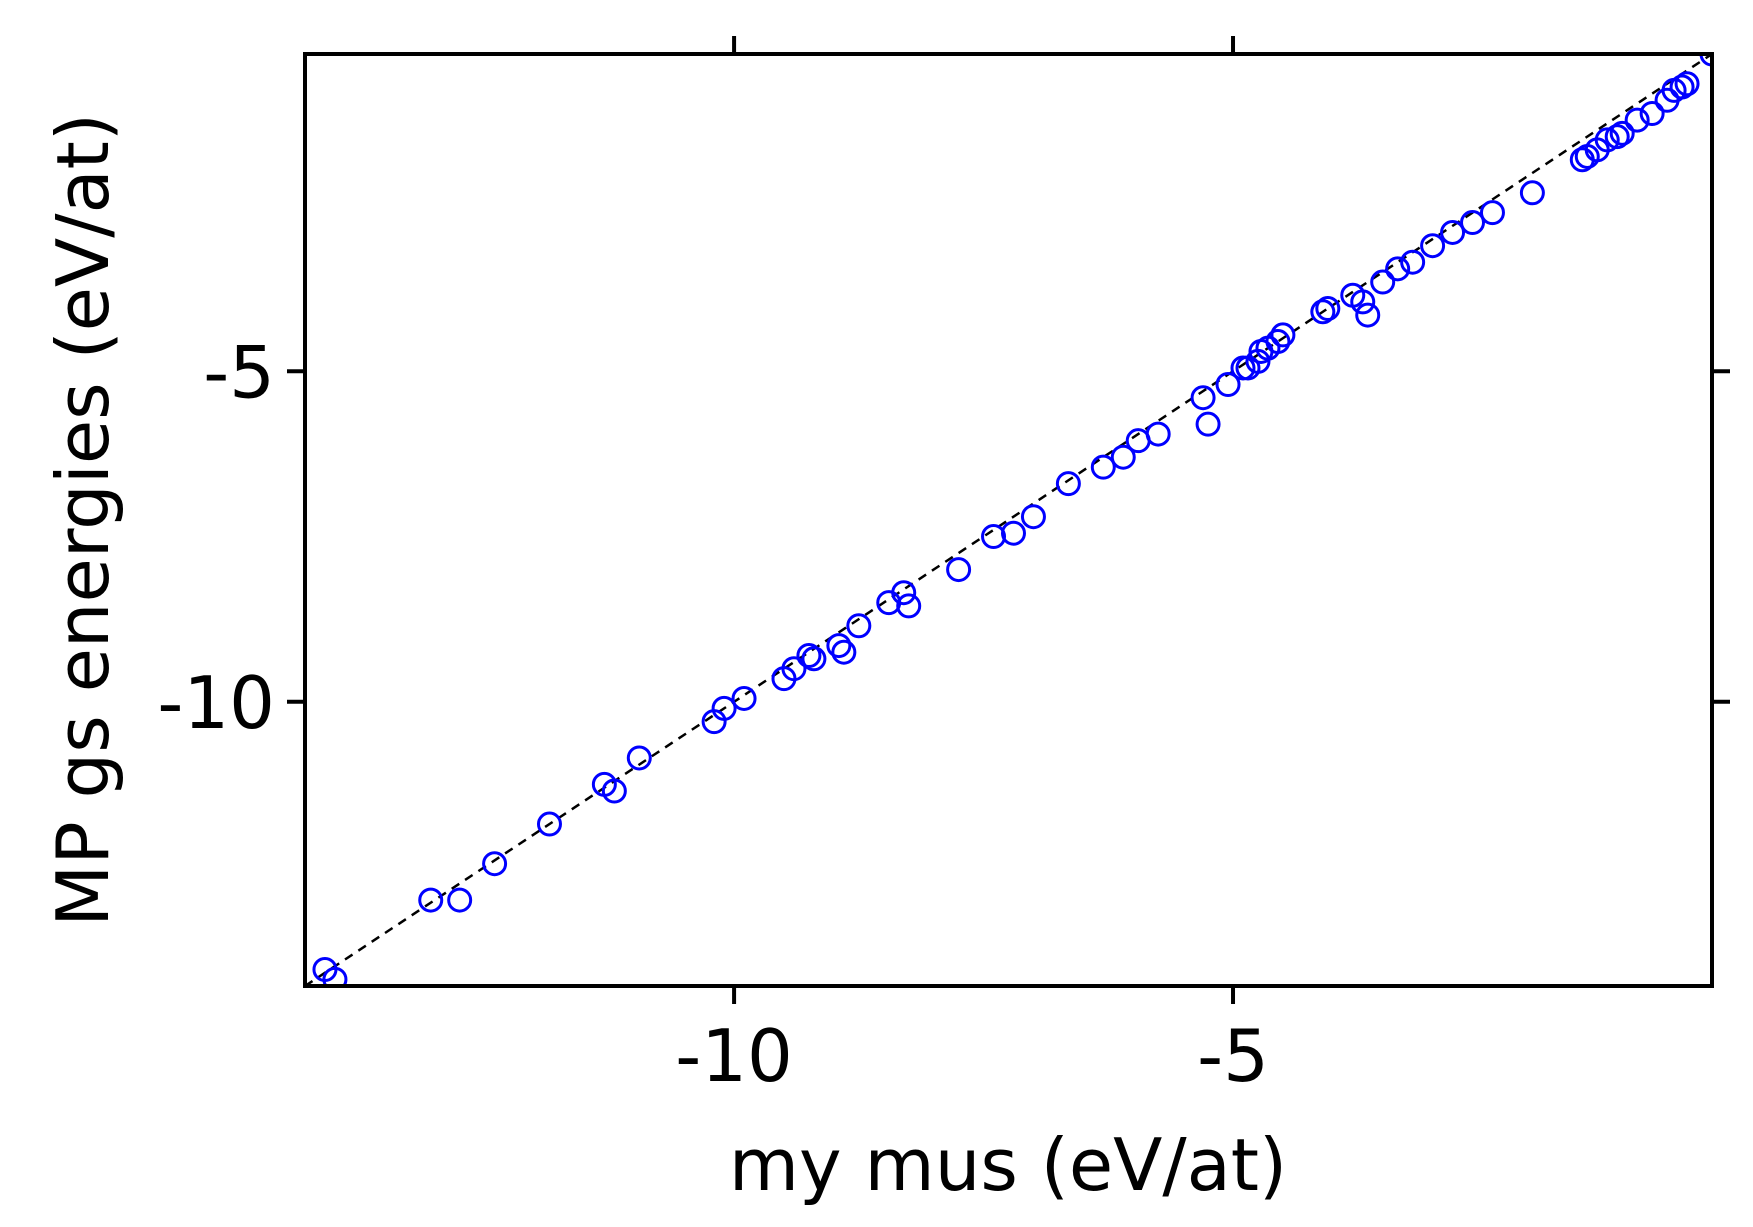 Image resolution: width=1753 pixels, height=1227 pixels. Describe the element at coordinates (734, 1056) in the screenshot. I see `x-tick-label: -10` at that location.